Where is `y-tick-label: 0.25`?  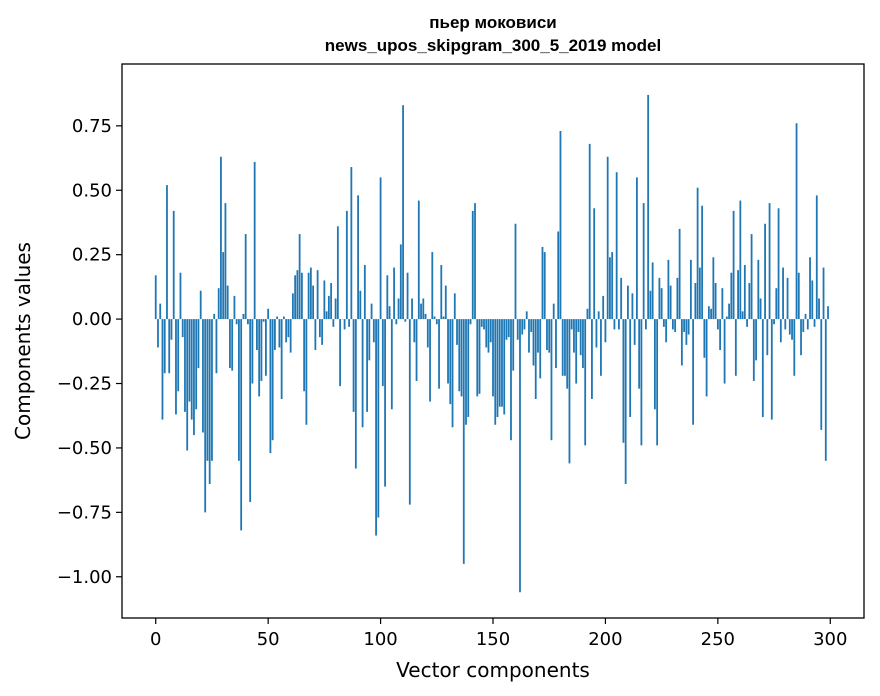 y-tick-label: 0.25 is located at coordinates (92, 255).